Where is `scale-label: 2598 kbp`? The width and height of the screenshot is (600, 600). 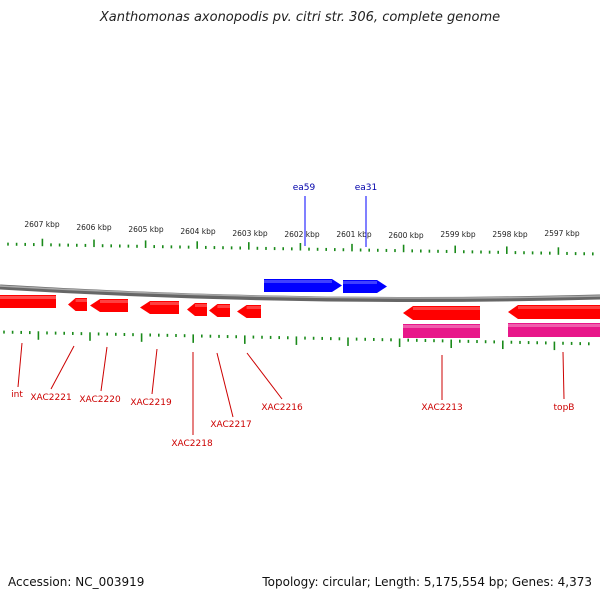 scale-label: 2598 kbp is located at coordinates (510, 234).